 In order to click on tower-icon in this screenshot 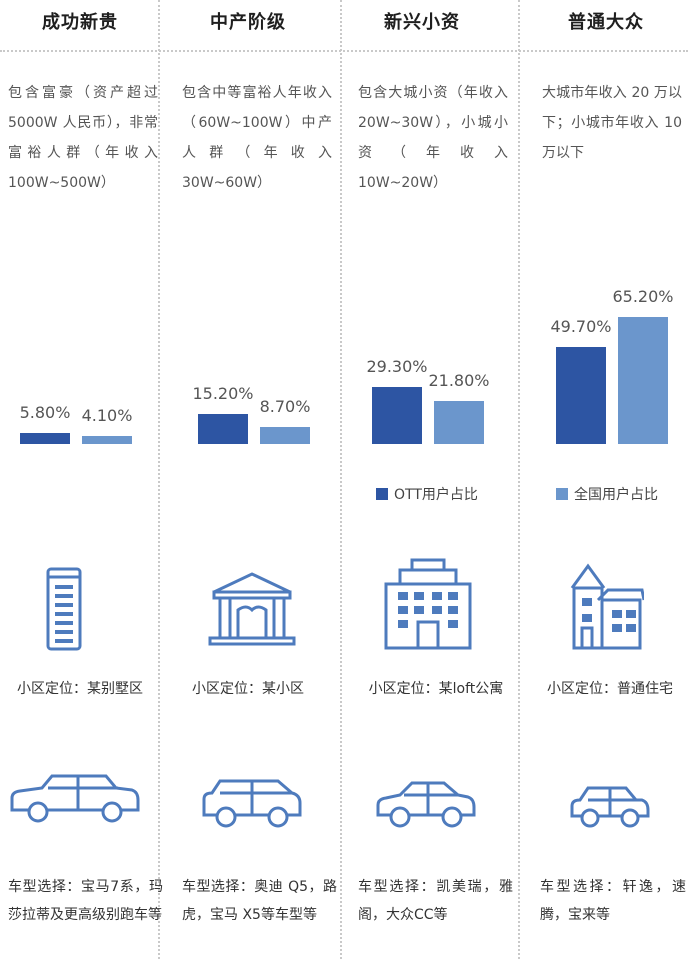, I will do `click(64, 609)`.